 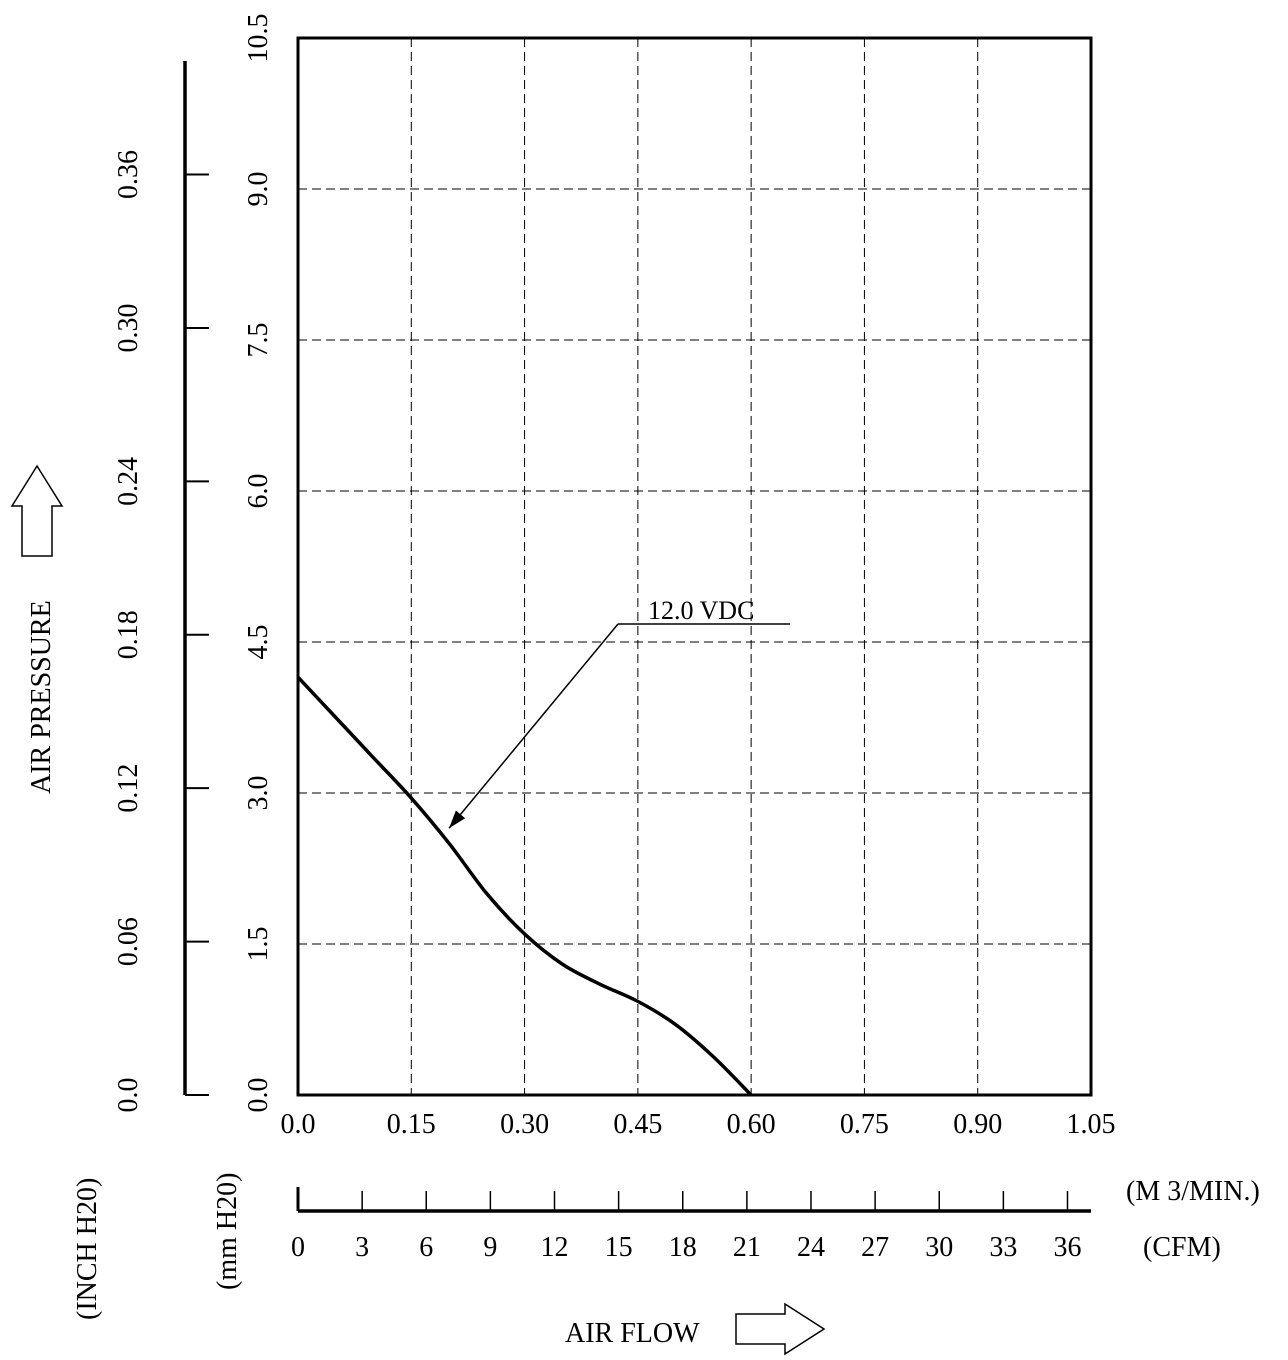 What do you see at coordinates (691, 1225) in the screenshot?
I see `x-axis-cfm: 0 3 6 9 12 15 18 21 24 27 30 33 36` at bounding box center [691, 1225].